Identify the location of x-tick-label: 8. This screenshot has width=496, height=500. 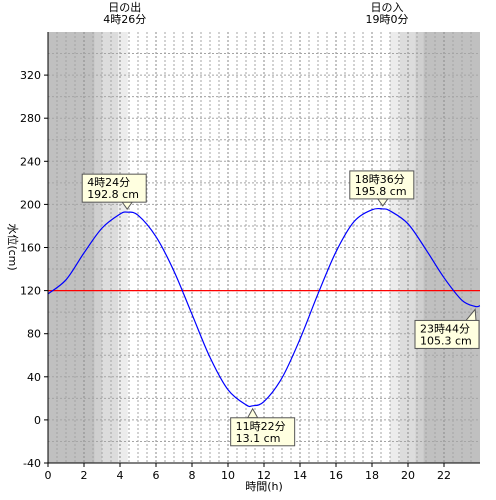
(192, 475).